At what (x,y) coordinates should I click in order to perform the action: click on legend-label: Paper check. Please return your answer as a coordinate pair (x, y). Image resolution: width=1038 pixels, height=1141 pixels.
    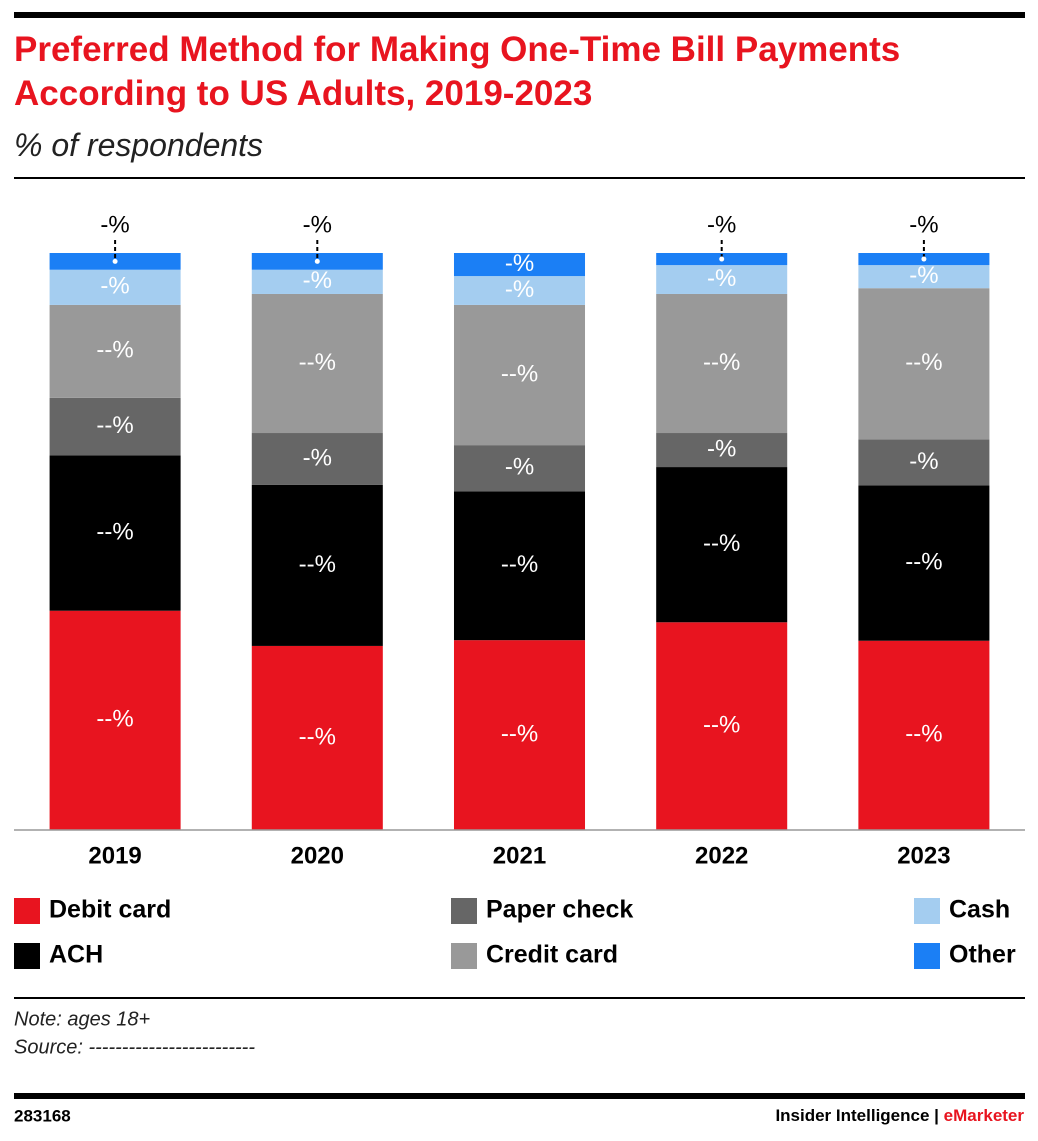
    Looking at the image, I should click on (559, 910).